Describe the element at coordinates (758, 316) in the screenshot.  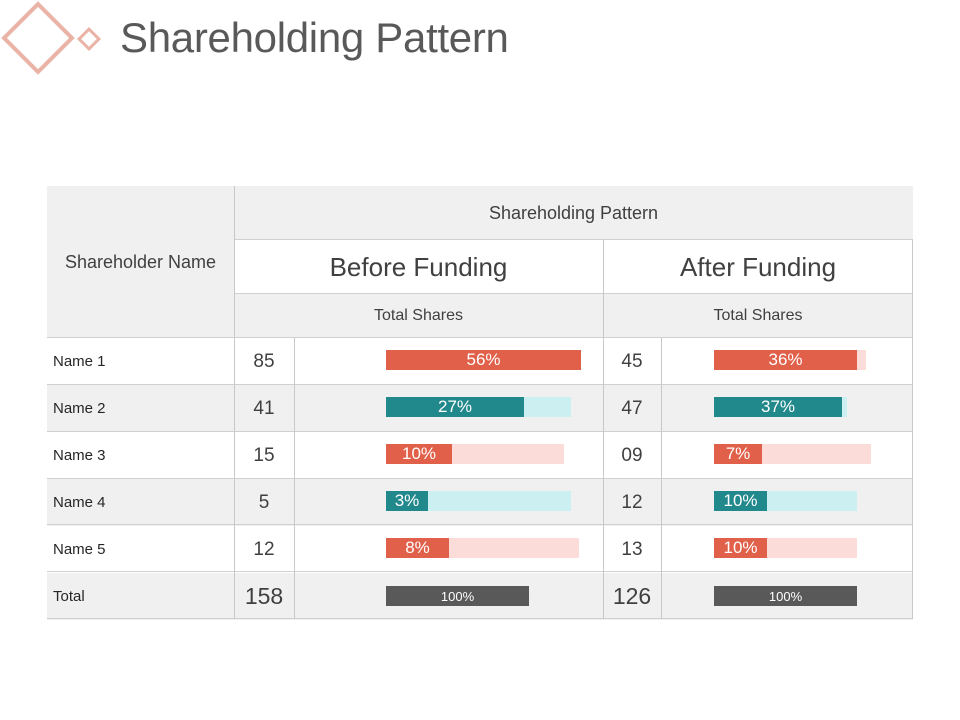
I see `after-total-shares-header: Total Shares` at that location.